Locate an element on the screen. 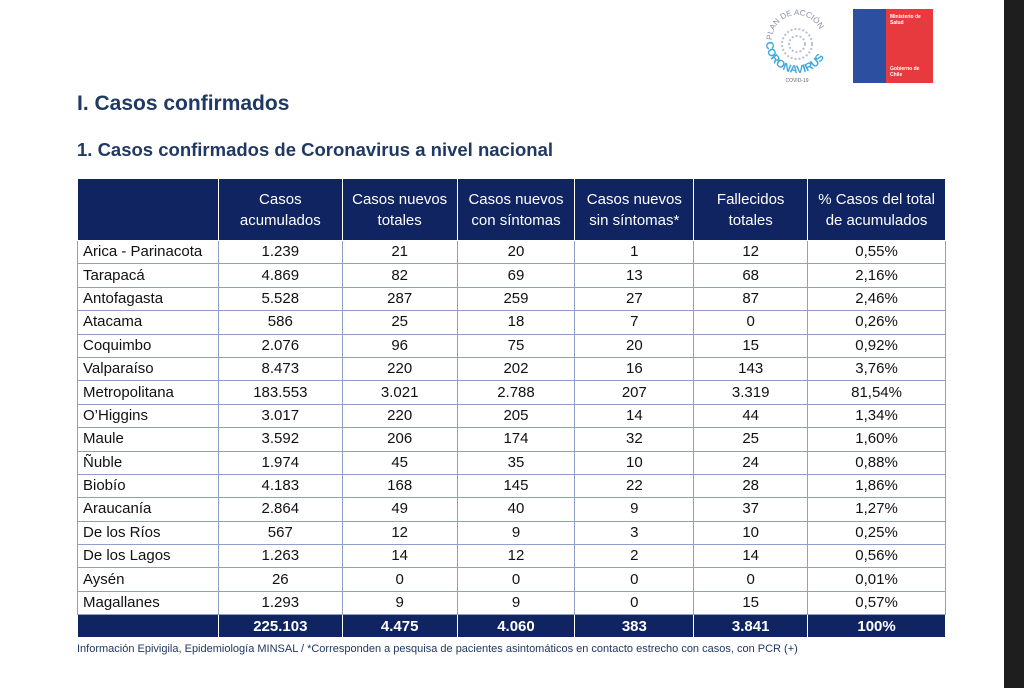  table-cell: 2.864 is located at coordinates (280, 509).